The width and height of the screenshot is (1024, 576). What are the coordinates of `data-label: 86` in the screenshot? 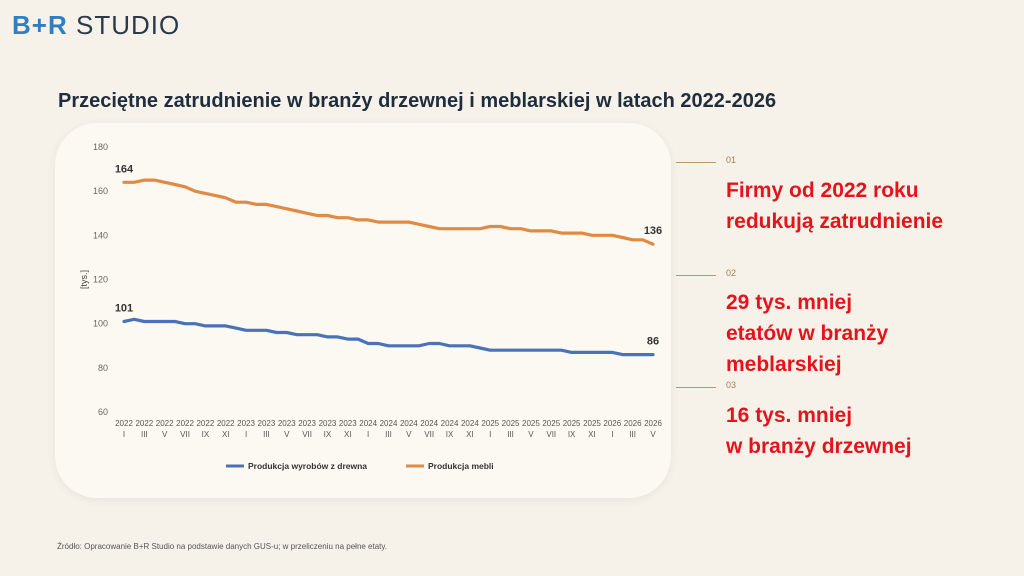 It's located at (653, 342).